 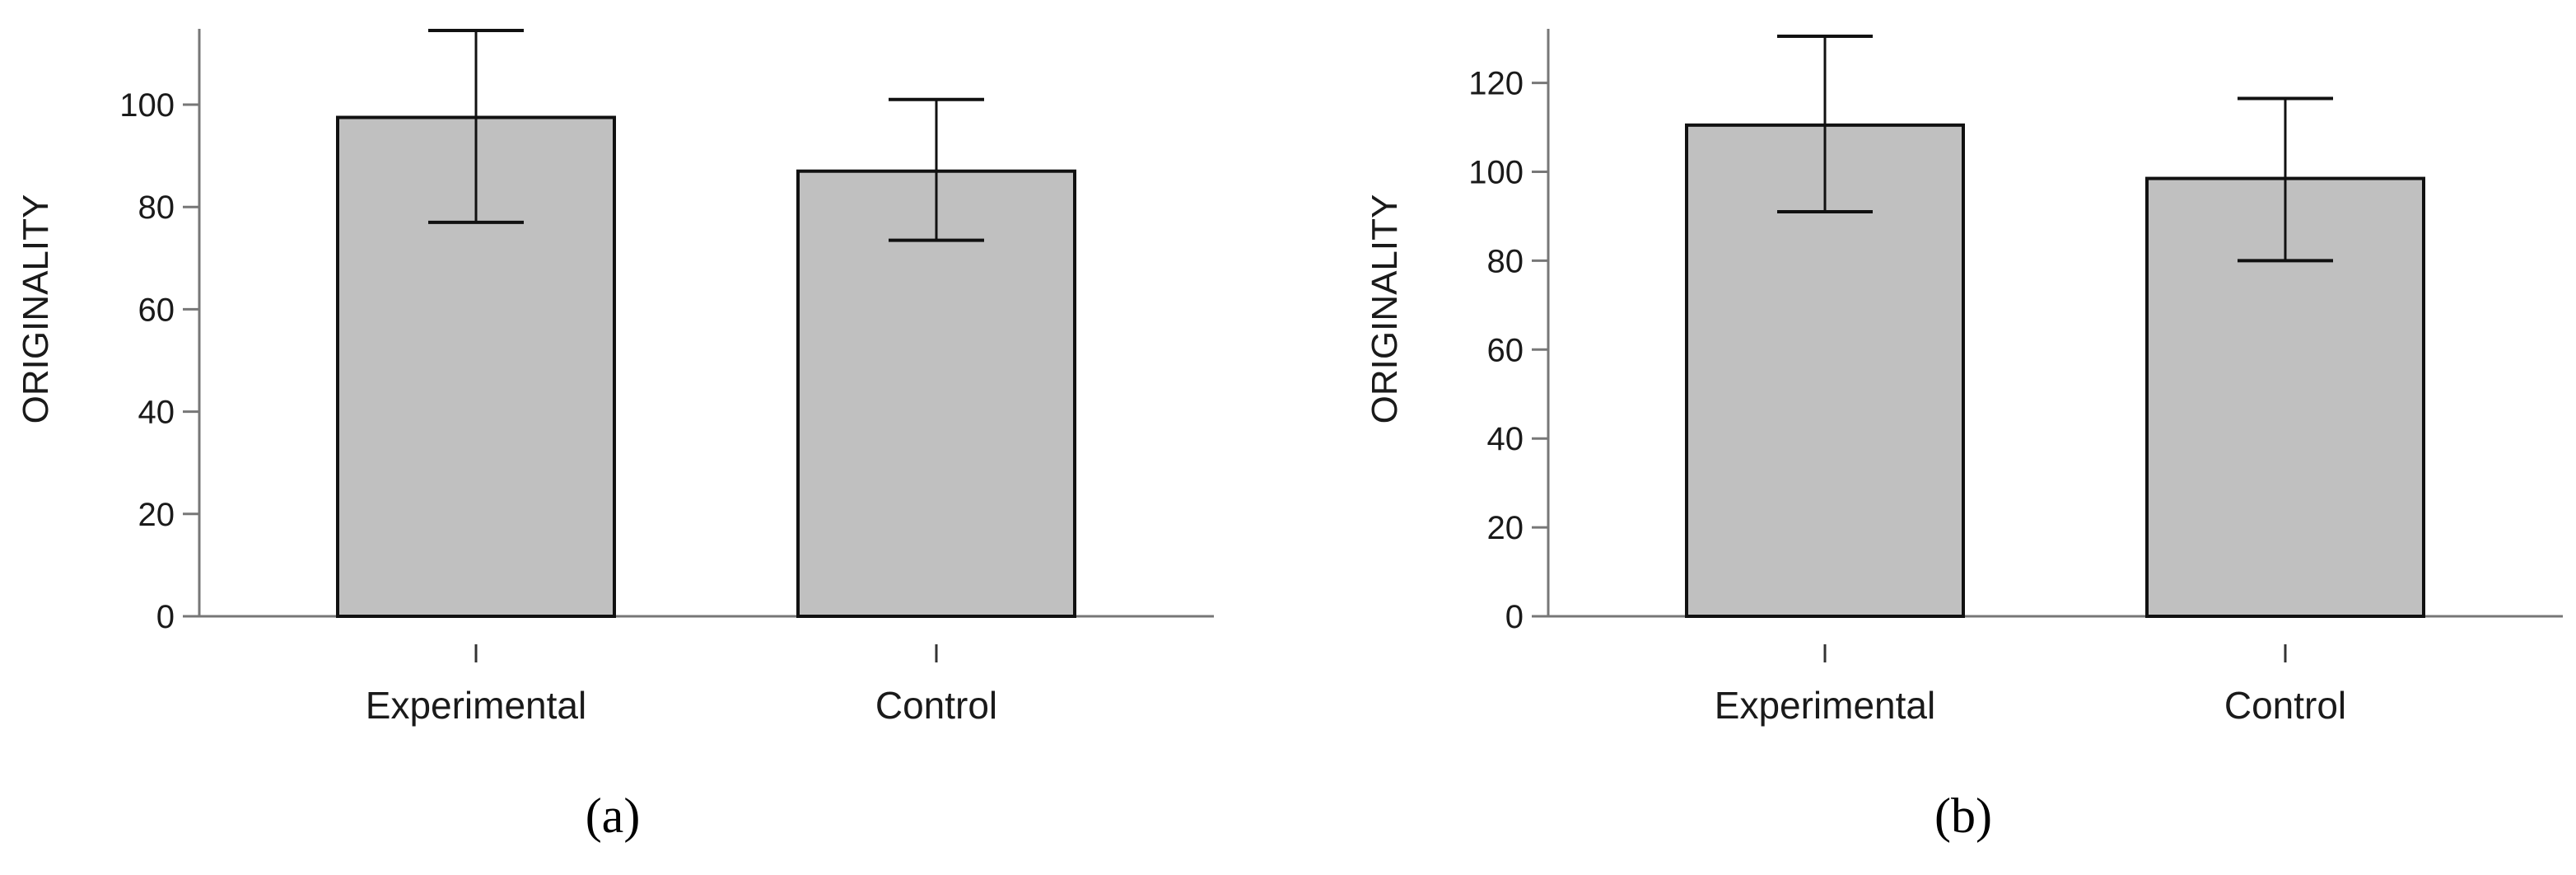 I want to click on panel-label: (b), so click(x=1963, y=815).